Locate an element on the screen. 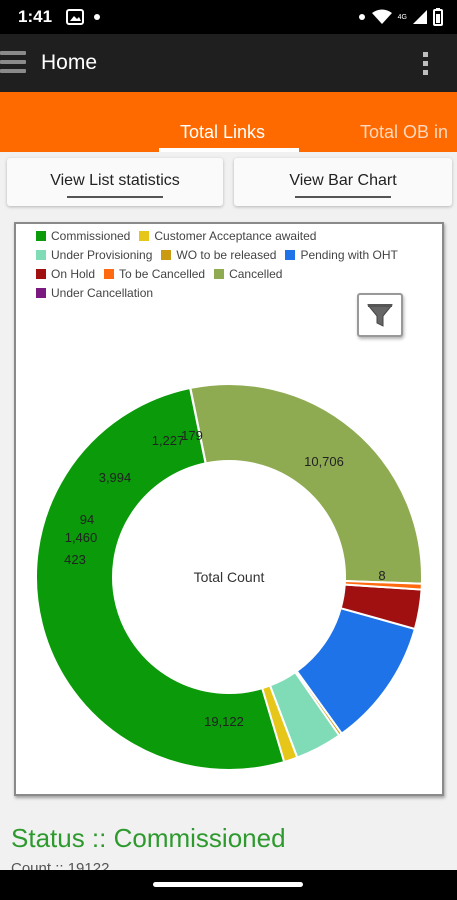  slice-value-label: 8 is located at coordinates (381, 575).